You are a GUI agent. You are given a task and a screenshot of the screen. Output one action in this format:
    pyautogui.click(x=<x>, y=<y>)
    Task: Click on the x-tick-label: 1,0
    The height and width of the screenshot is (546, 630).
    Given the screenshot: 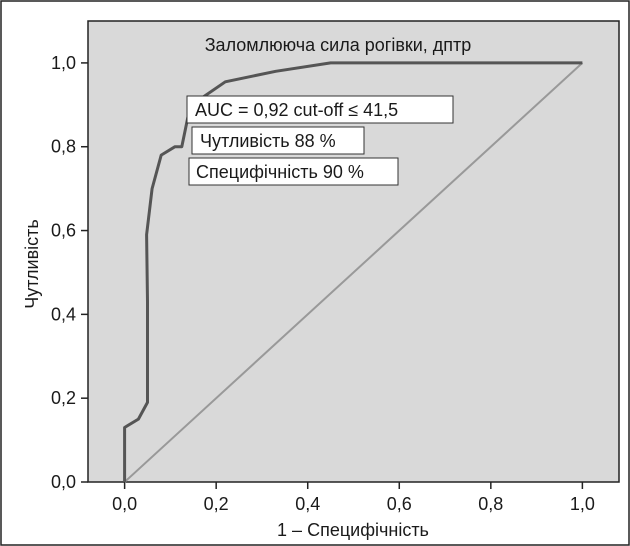 What is the action you would take?
    pyautogui.click(x=582, y=504)
    